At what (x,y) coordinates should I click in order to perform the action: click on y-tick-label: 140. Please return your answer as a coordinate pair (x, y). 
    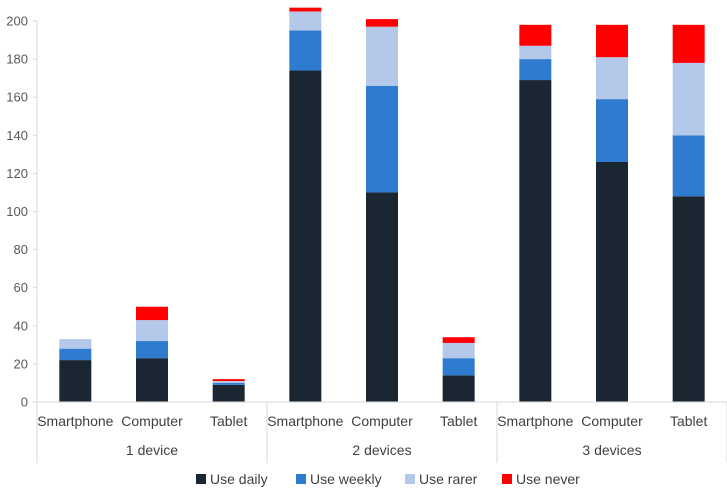
    Looking at the image, I should click on (17, 135).